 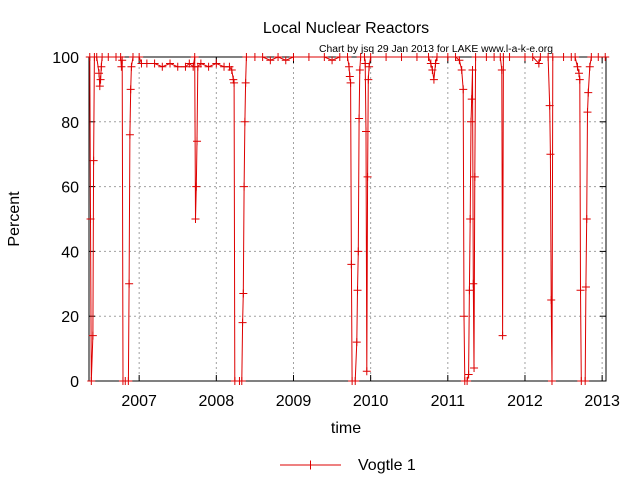 I want to click on y-tick-label-80: 80, so click(x=70, y=123).